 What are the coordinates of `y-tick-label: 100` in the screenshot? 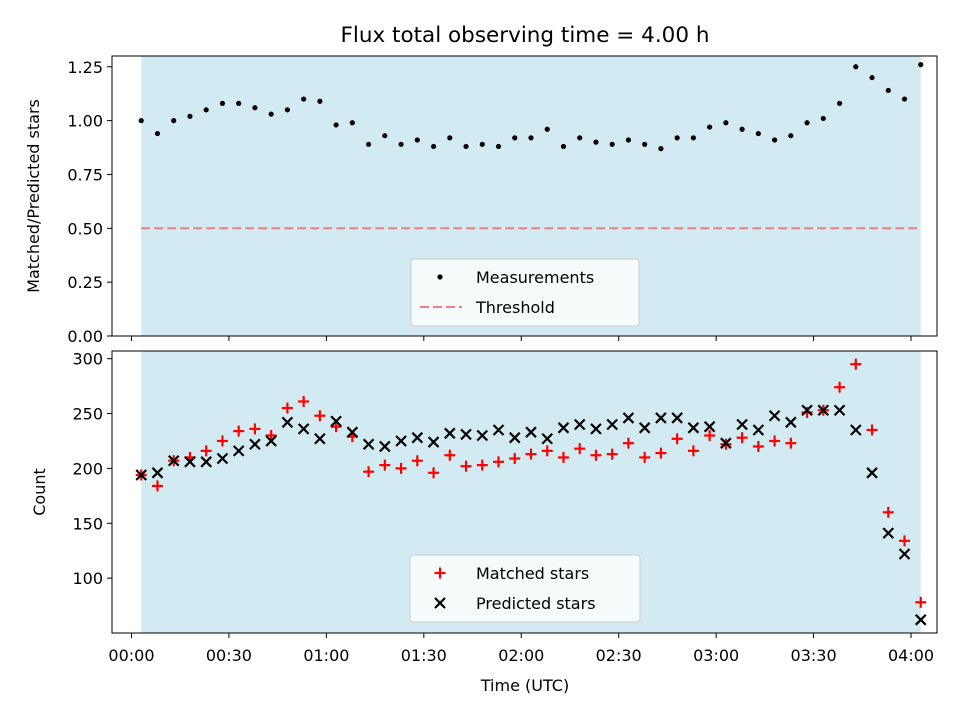 It's located at (87, 578).